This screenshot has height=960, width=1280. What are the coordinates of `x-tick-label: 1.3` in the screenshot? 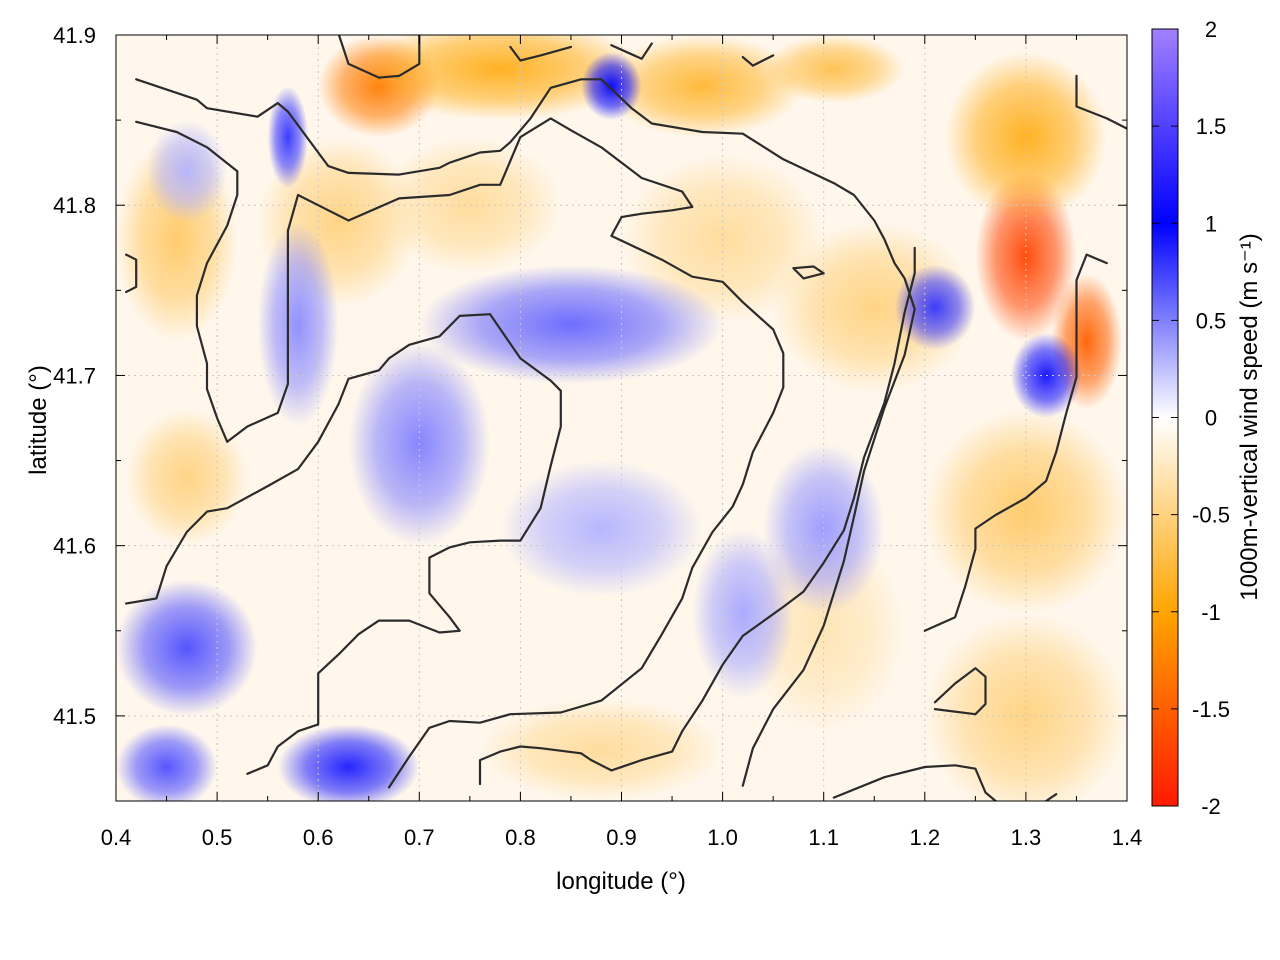 It's located at (1026, 837).